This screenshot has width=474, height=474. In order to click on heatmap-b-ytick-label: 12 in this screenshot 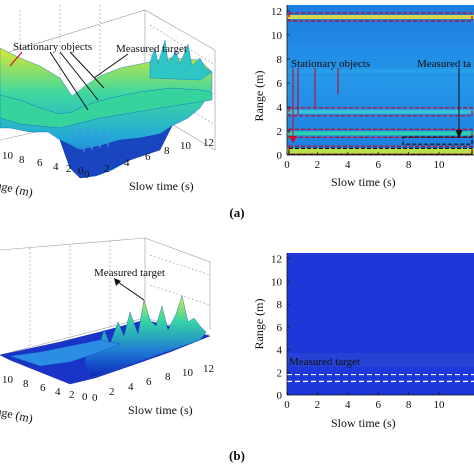, I will do `click(276, 260)`.